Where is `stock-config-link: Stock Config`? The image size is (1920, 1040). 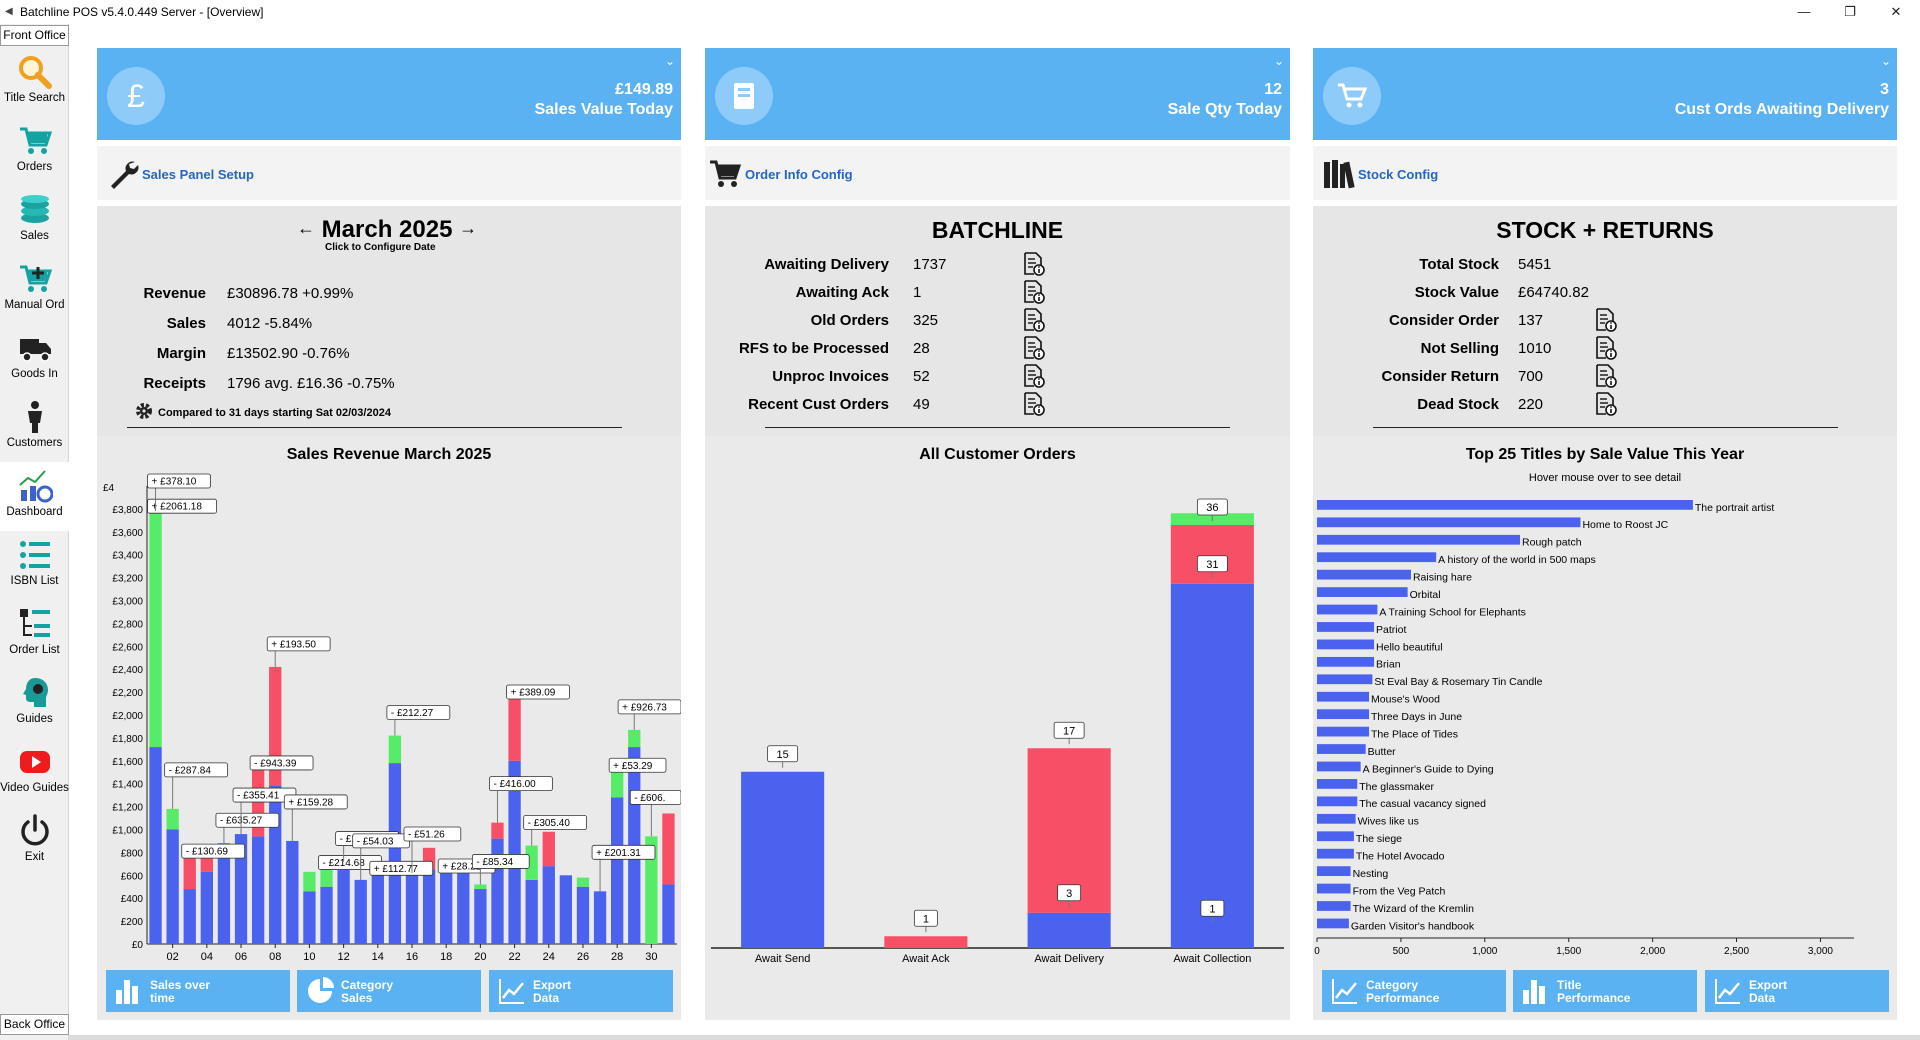 stock-config-link: Stock Config is located at coordinates (1398, 174).